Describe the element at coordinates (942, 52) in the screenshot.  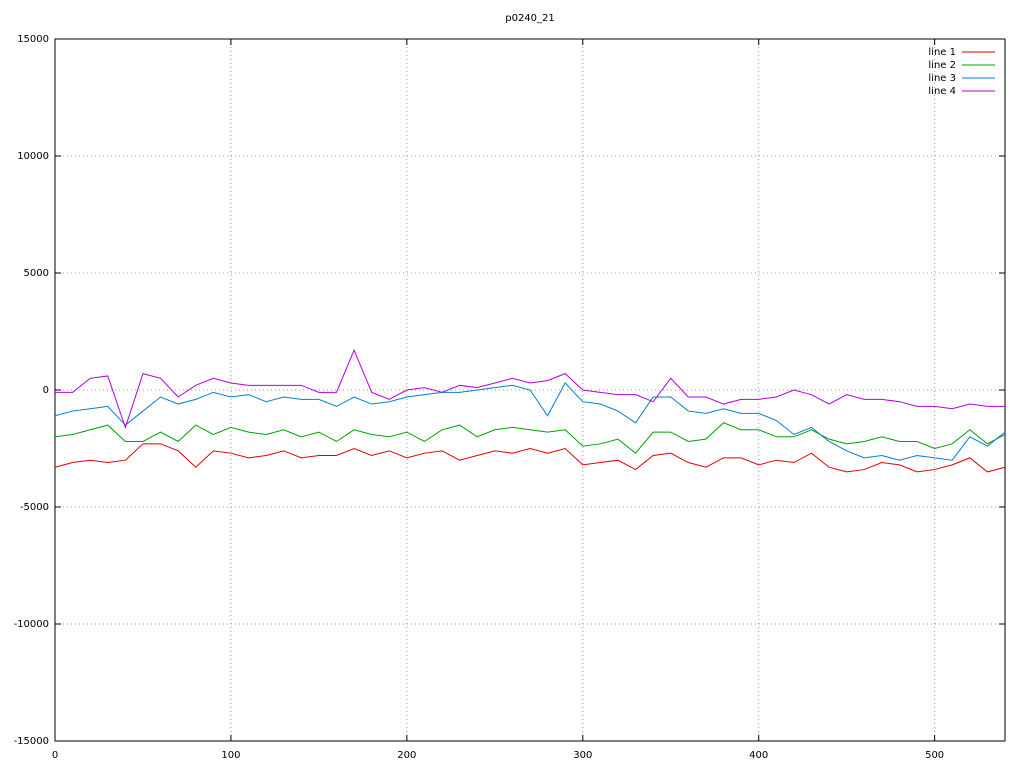
I see `legend-label: line 1` at that location.